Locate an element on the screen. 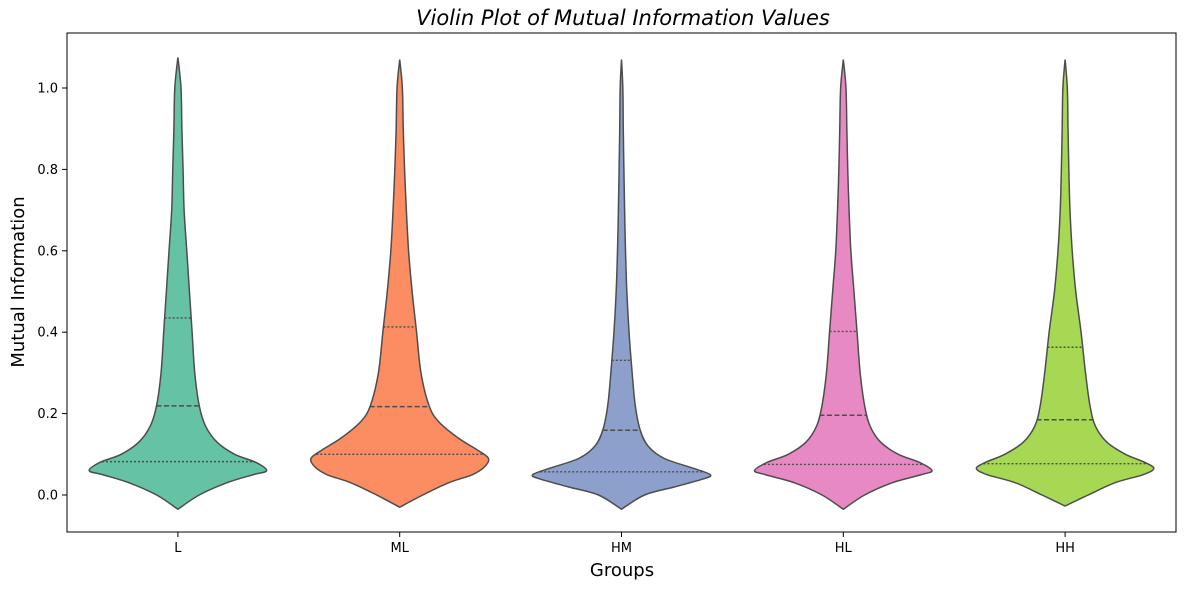  y-axis-label: Mutual Information is located at coordinates (18, 281).